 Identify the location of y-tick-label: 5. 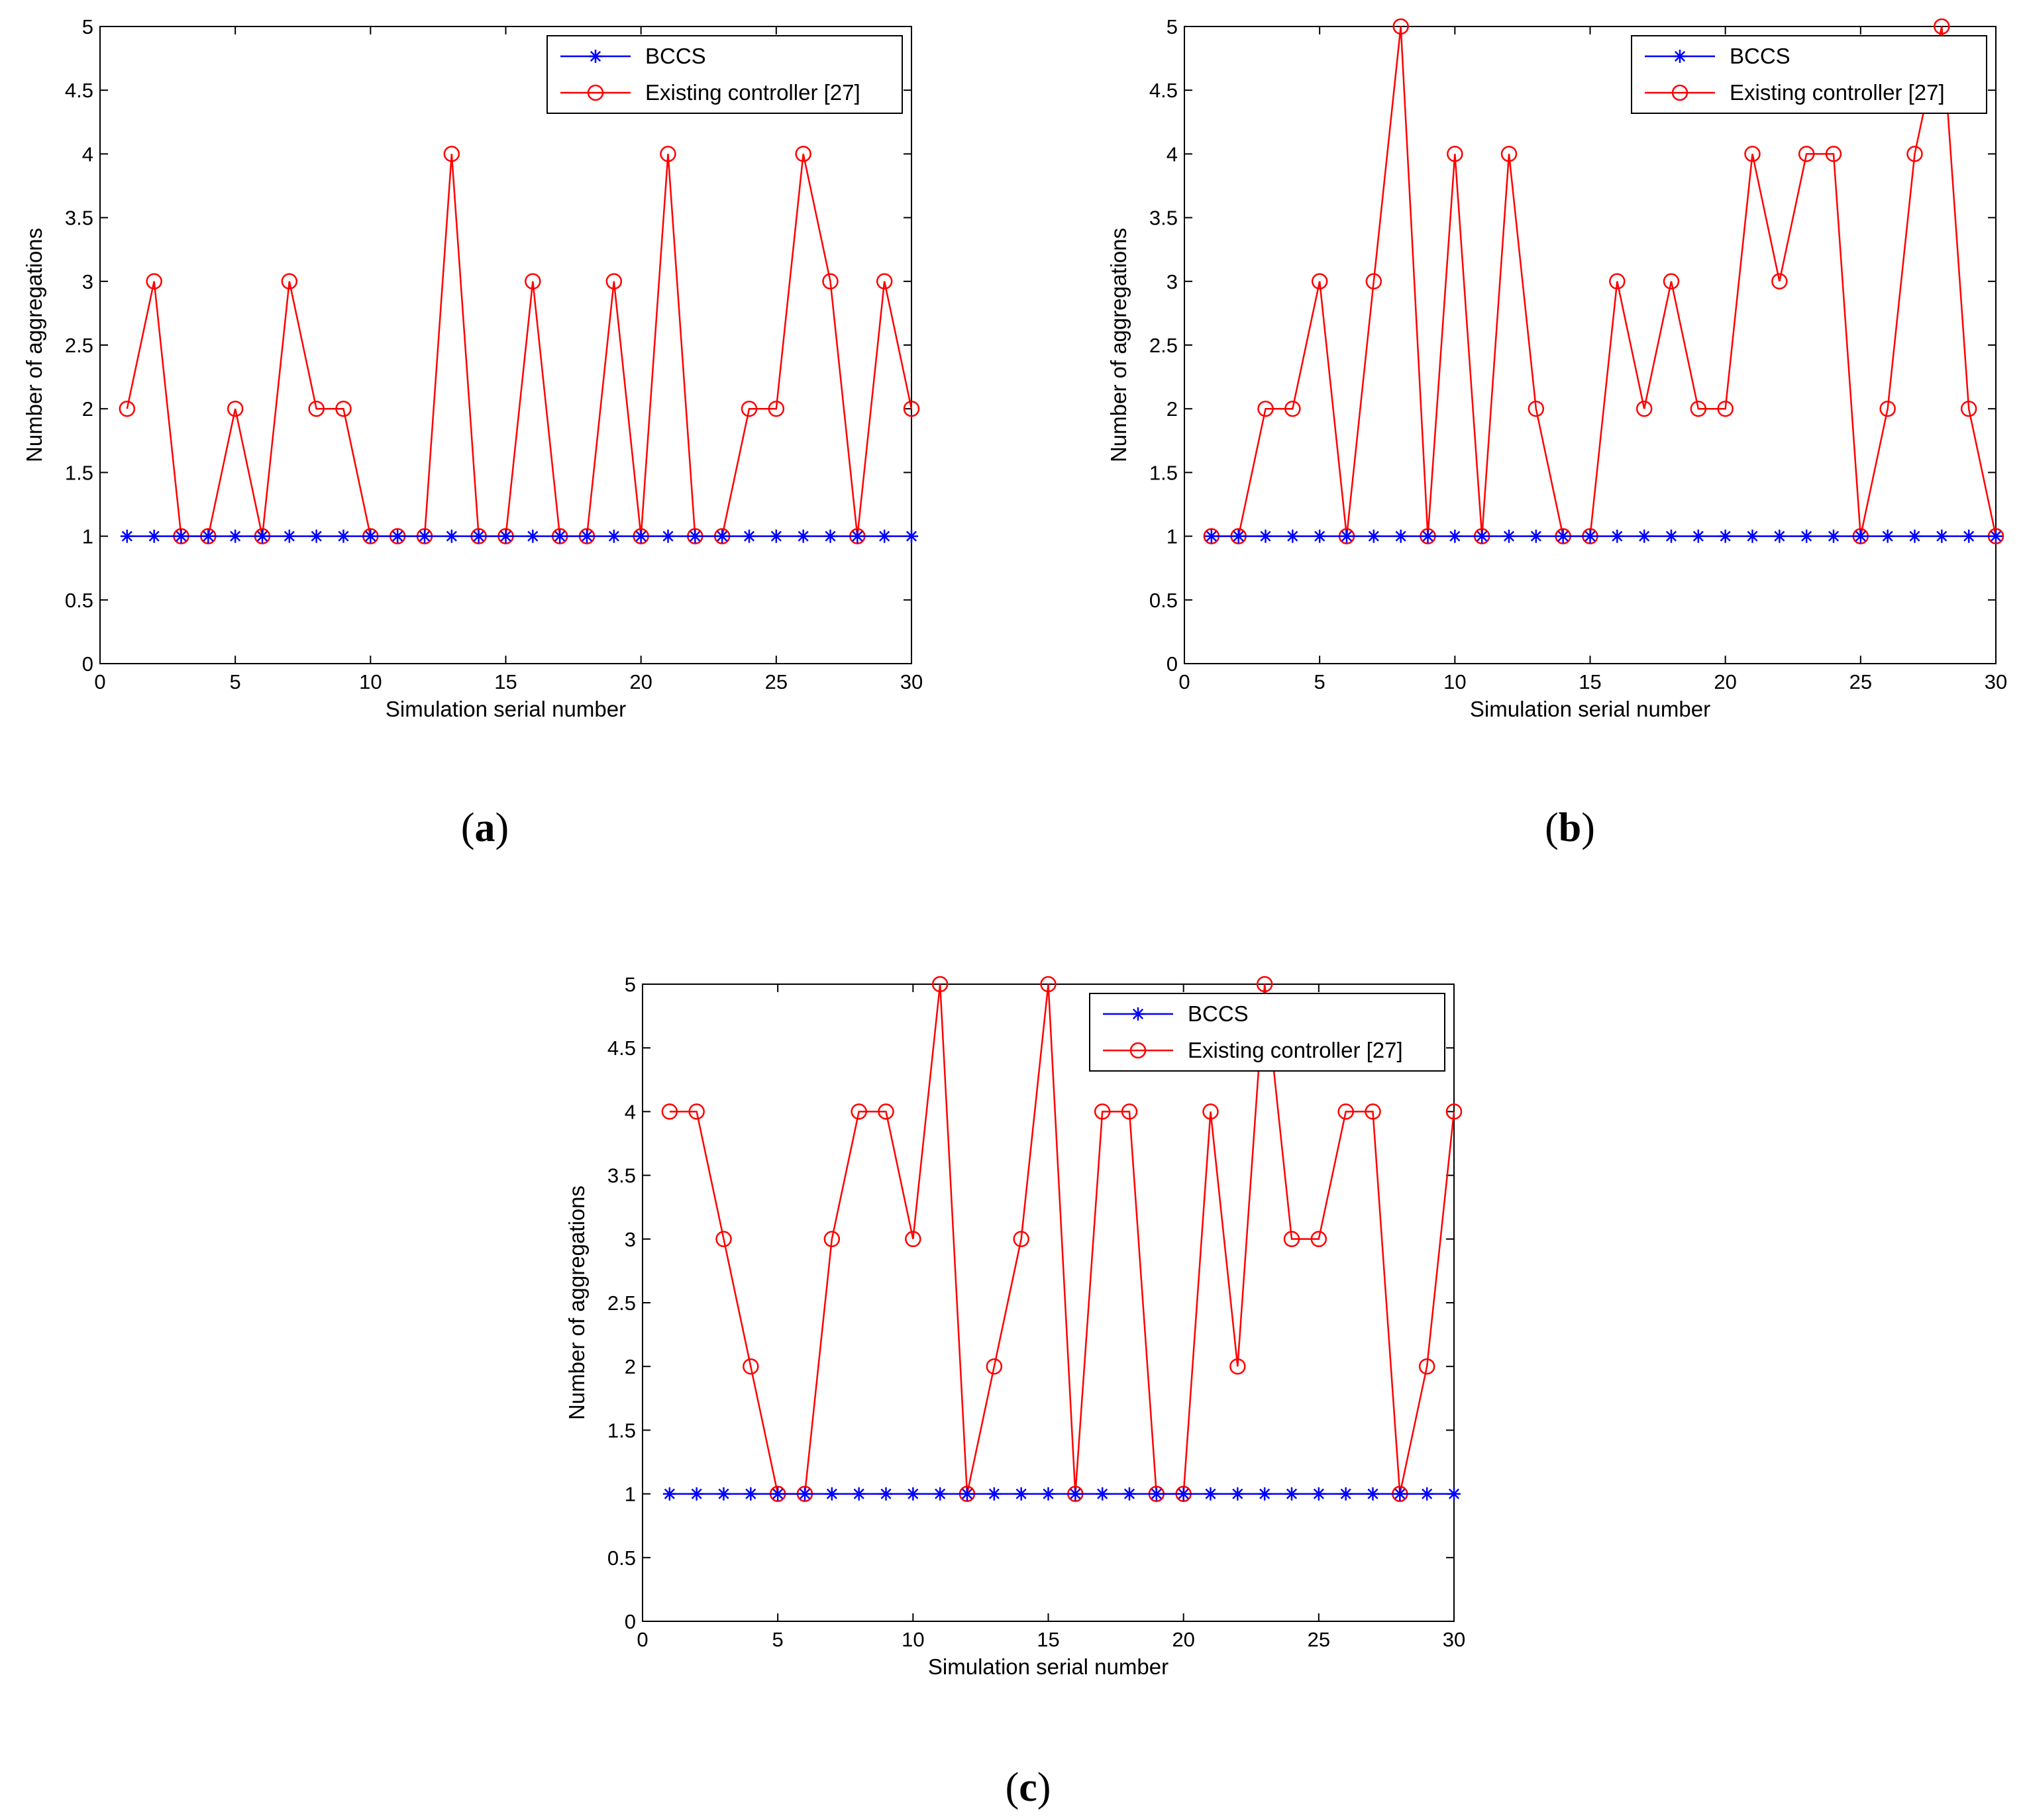
(87, 26).